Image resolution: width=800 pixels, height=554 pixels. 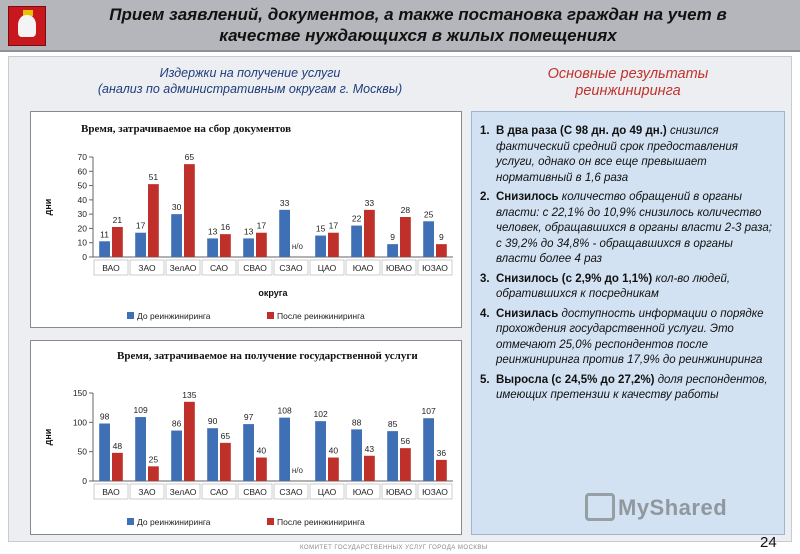 What do you see at coordinates (357, 219) in the screenshot?
I see `data-label: 22` at bounding box center [357, 219].